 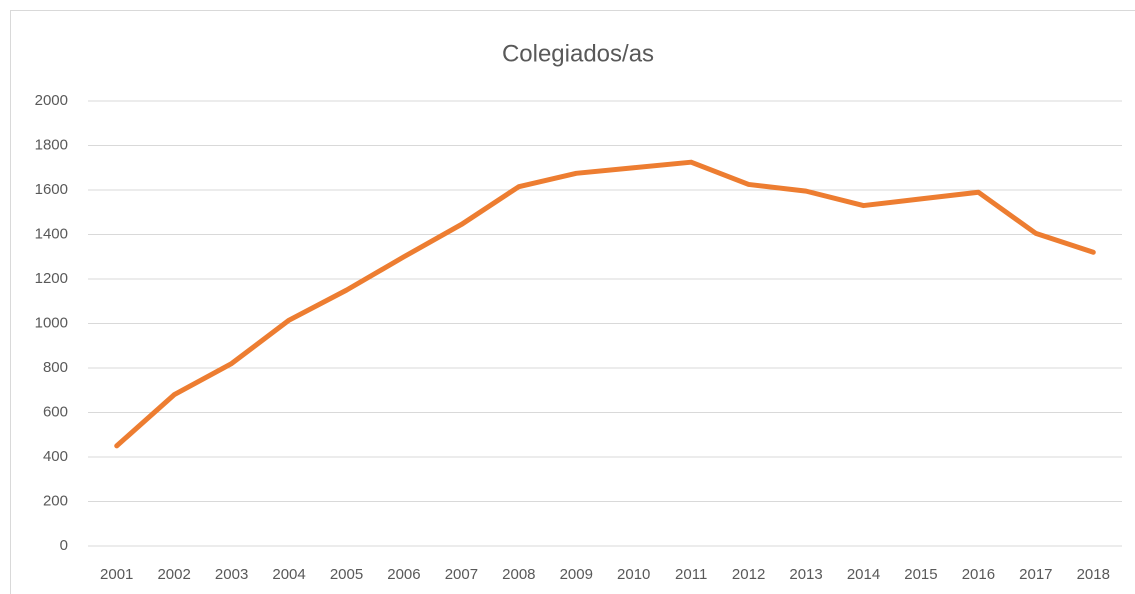 I want to click on y-tick-label: 2000, so click(x=51, y=100).